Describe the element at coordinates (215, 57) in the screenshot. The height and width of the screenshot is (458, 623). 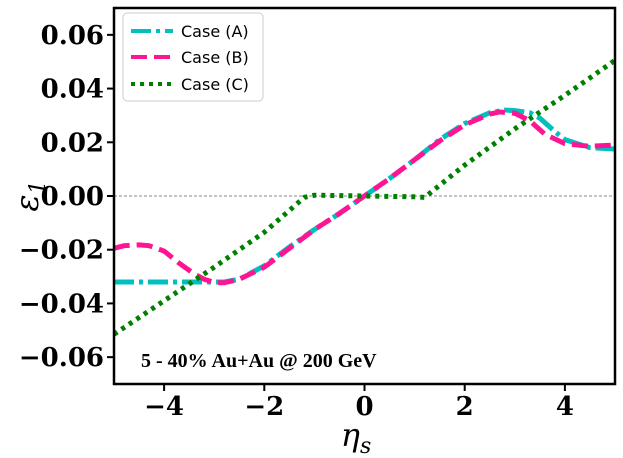
I see `legend-label-case-b: Case (B)` at that location.